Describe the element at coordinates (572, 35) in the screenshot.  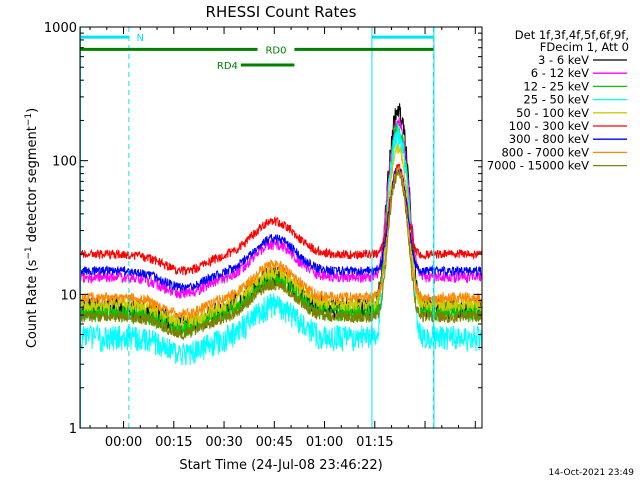
I see `legend-header-detectors: Det 1f,3f,4f,5f,6f,9f,` at that location.